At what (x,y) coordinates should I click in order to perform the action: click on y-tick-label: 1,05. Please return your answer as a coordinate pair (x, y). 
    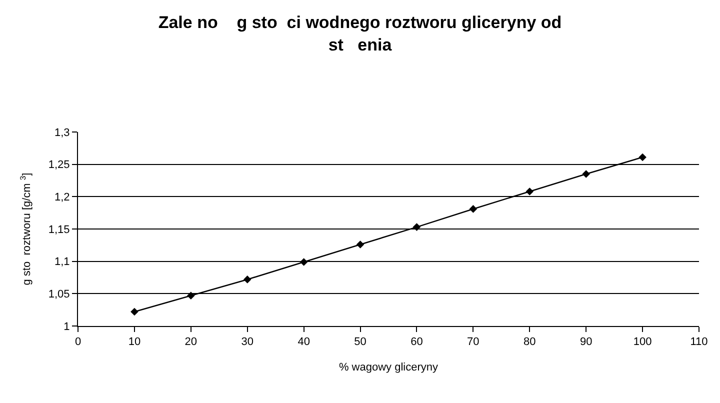
    Looking at the image, I should click on (59, 294).